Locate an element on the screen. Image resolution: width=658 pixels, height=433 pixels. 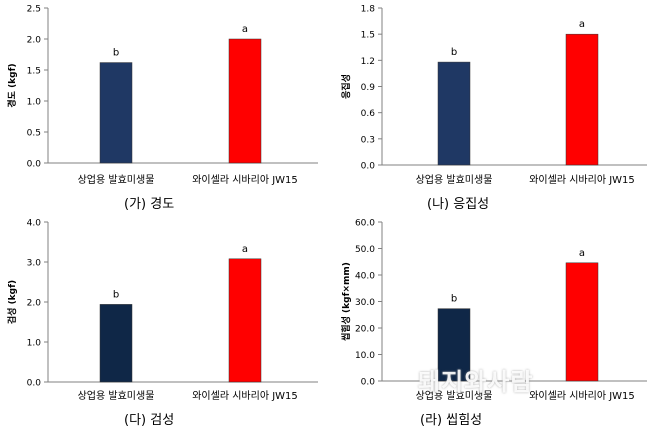
y-axis-label: 응집성 is located at coordinates (346, 86).